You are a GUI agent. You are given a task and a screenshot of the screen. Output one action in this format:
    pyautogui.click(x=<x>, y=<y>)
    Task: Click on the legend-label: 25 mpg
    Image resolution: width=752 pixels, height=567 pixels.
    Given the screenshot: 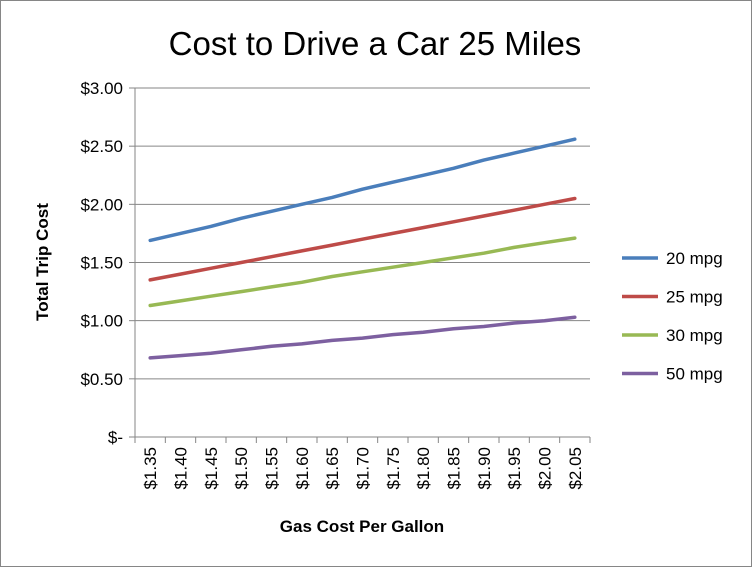 What is the action you would take?
    pyautogui.click(x=694, y=297)
    